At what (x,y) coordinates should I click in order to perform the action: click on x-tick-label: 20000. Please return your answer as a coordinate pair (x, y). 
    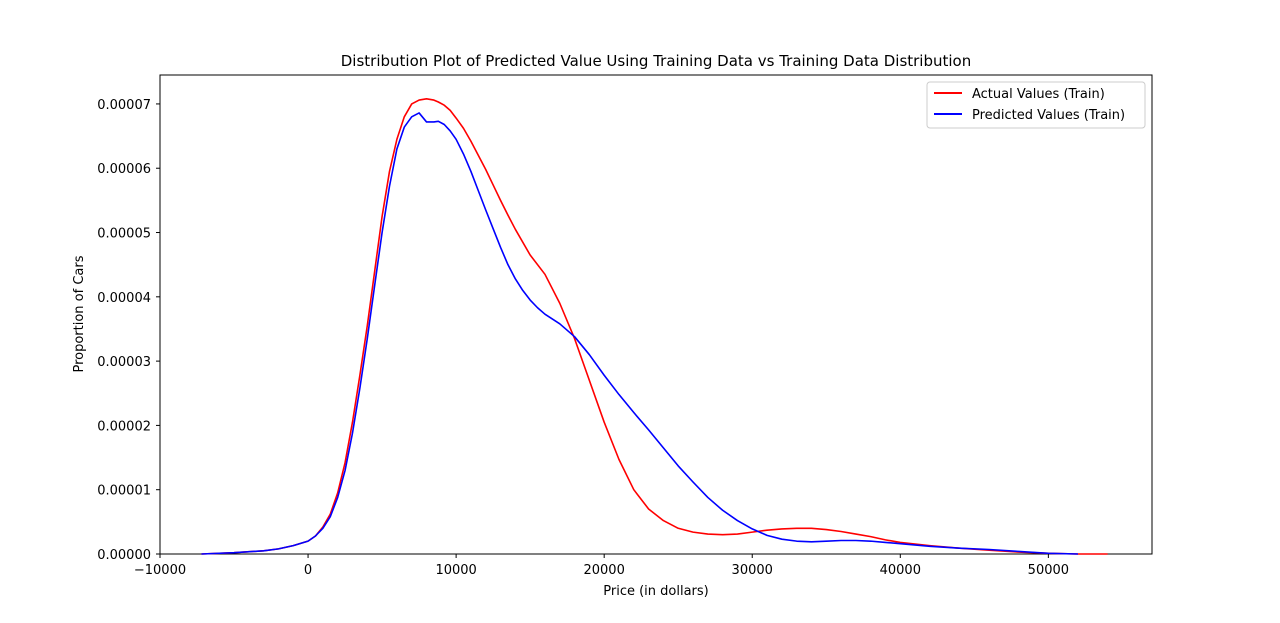
    Looking at the image, I should click on (603, 570).